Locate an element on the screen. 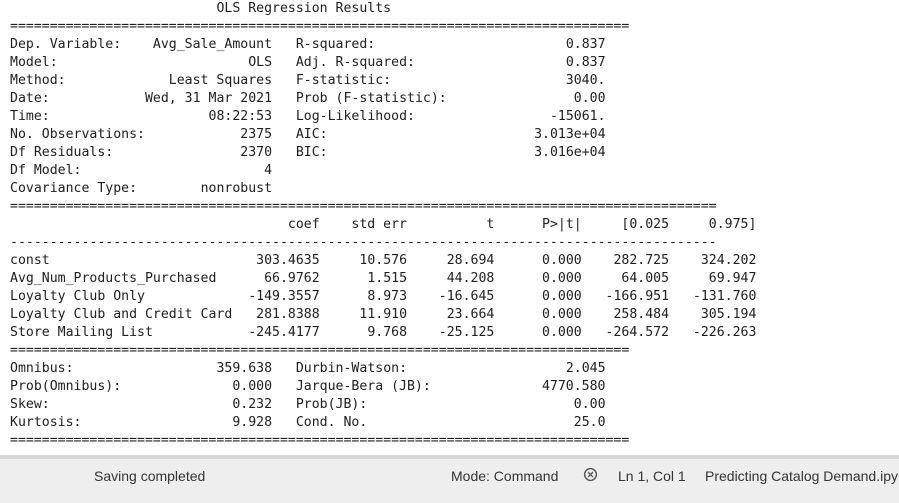 Image resolution: width=899 pixels, height=503 pixels. diagnostic-value: 0.00 is located at coordinates (589, 404).